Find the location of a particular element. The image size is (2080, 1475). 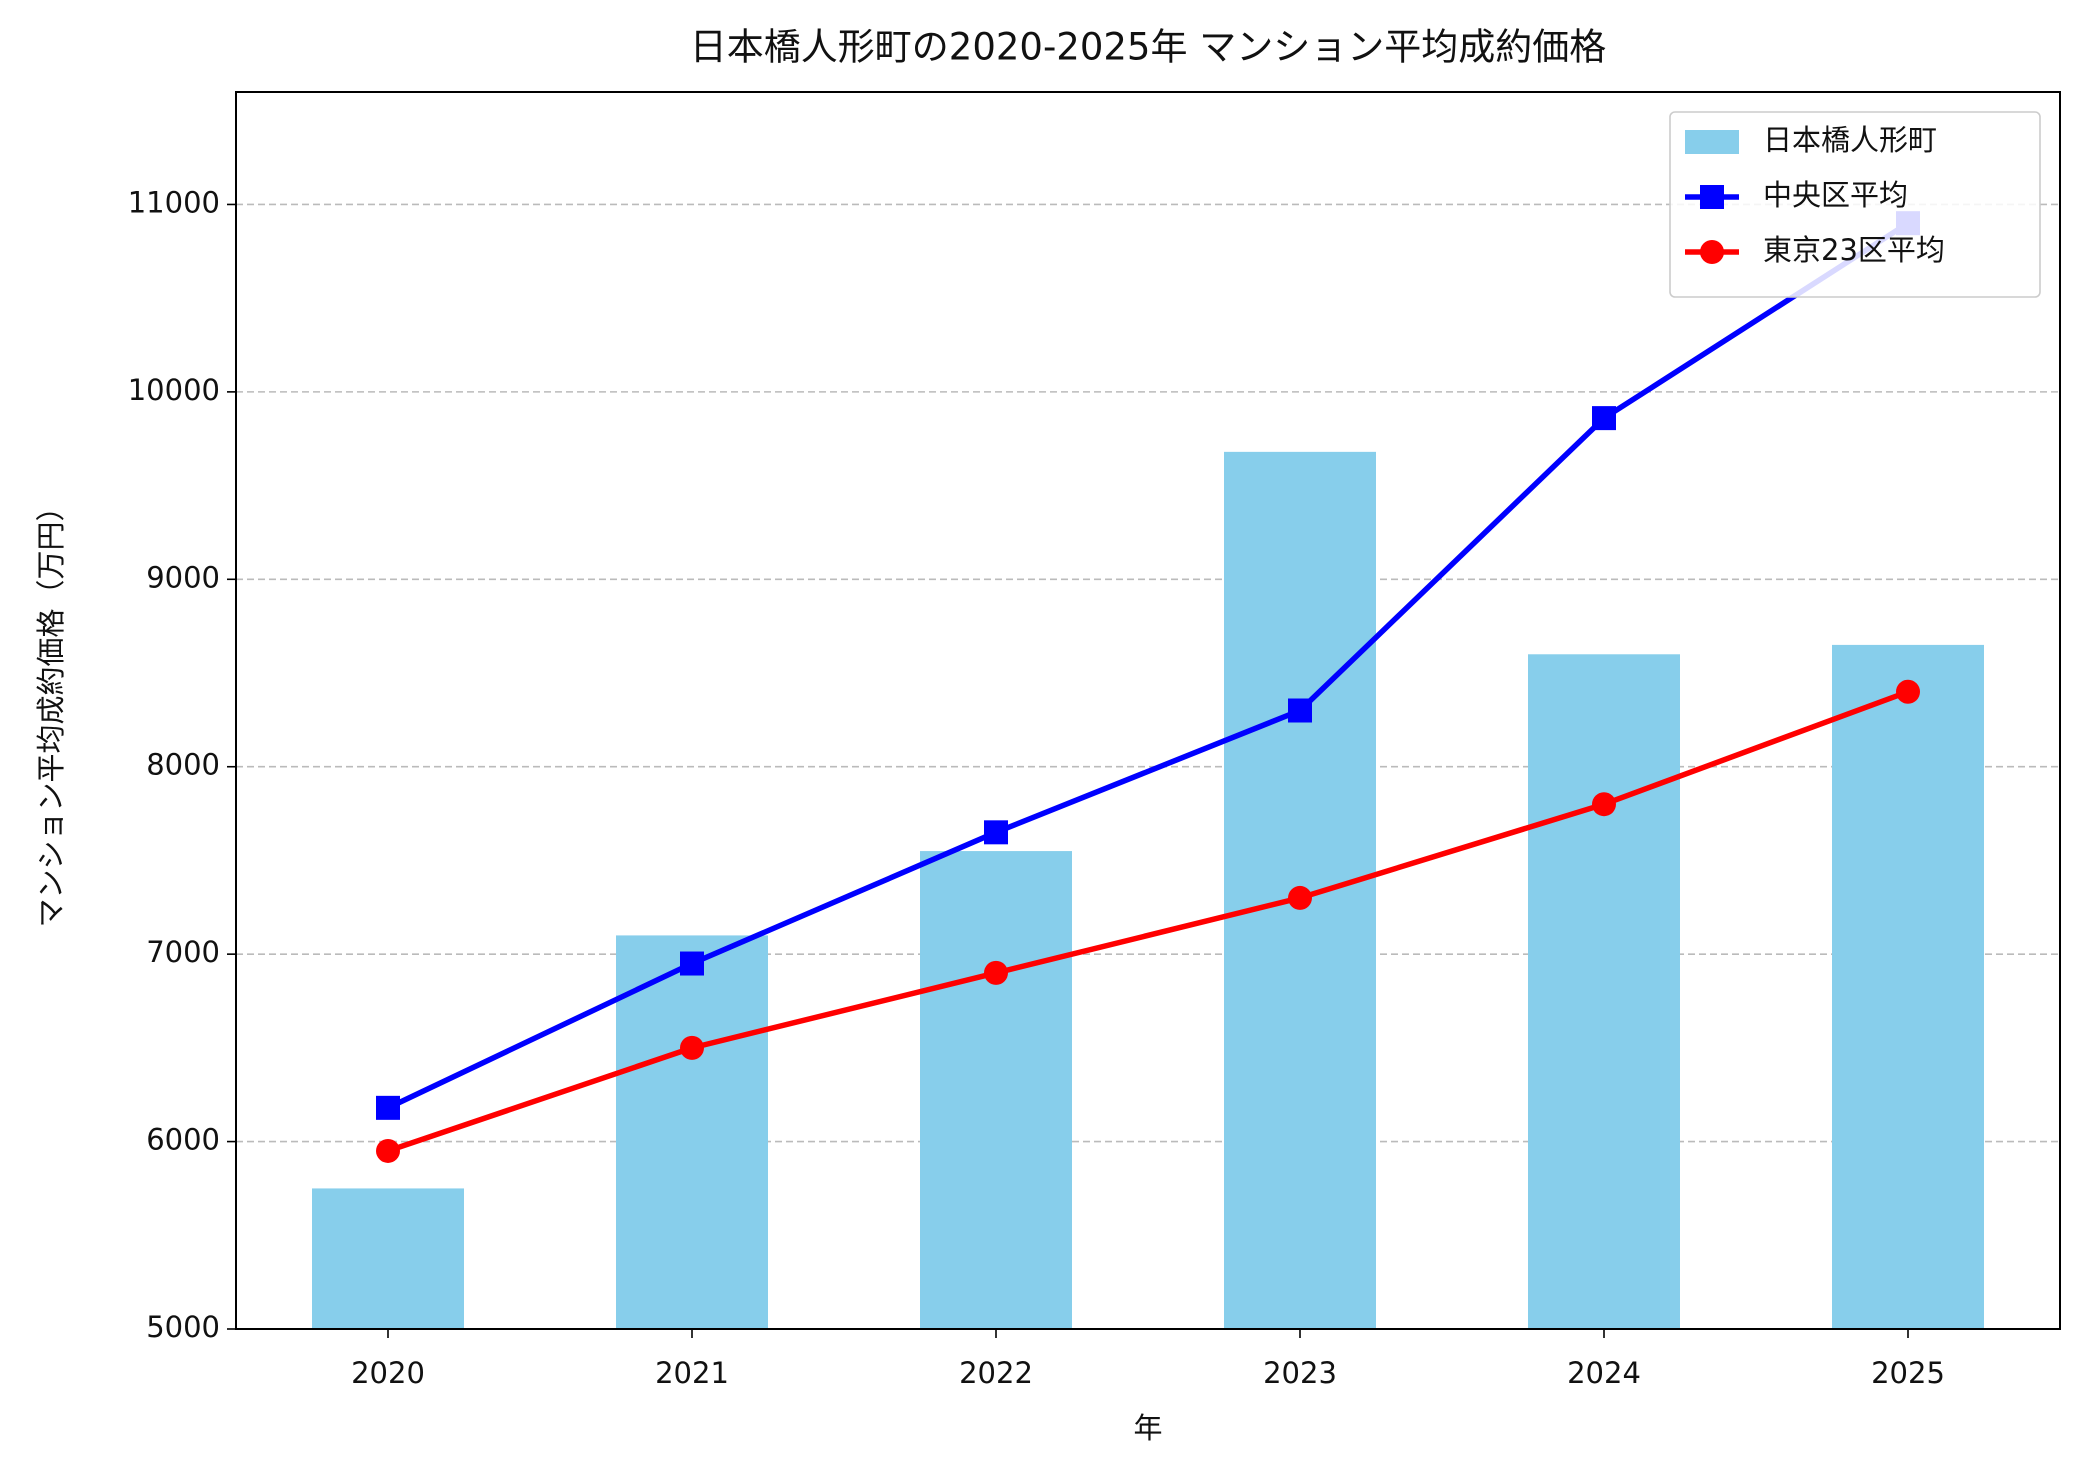

y-tick-label: 6000 is located at coordinates (183, 1140).